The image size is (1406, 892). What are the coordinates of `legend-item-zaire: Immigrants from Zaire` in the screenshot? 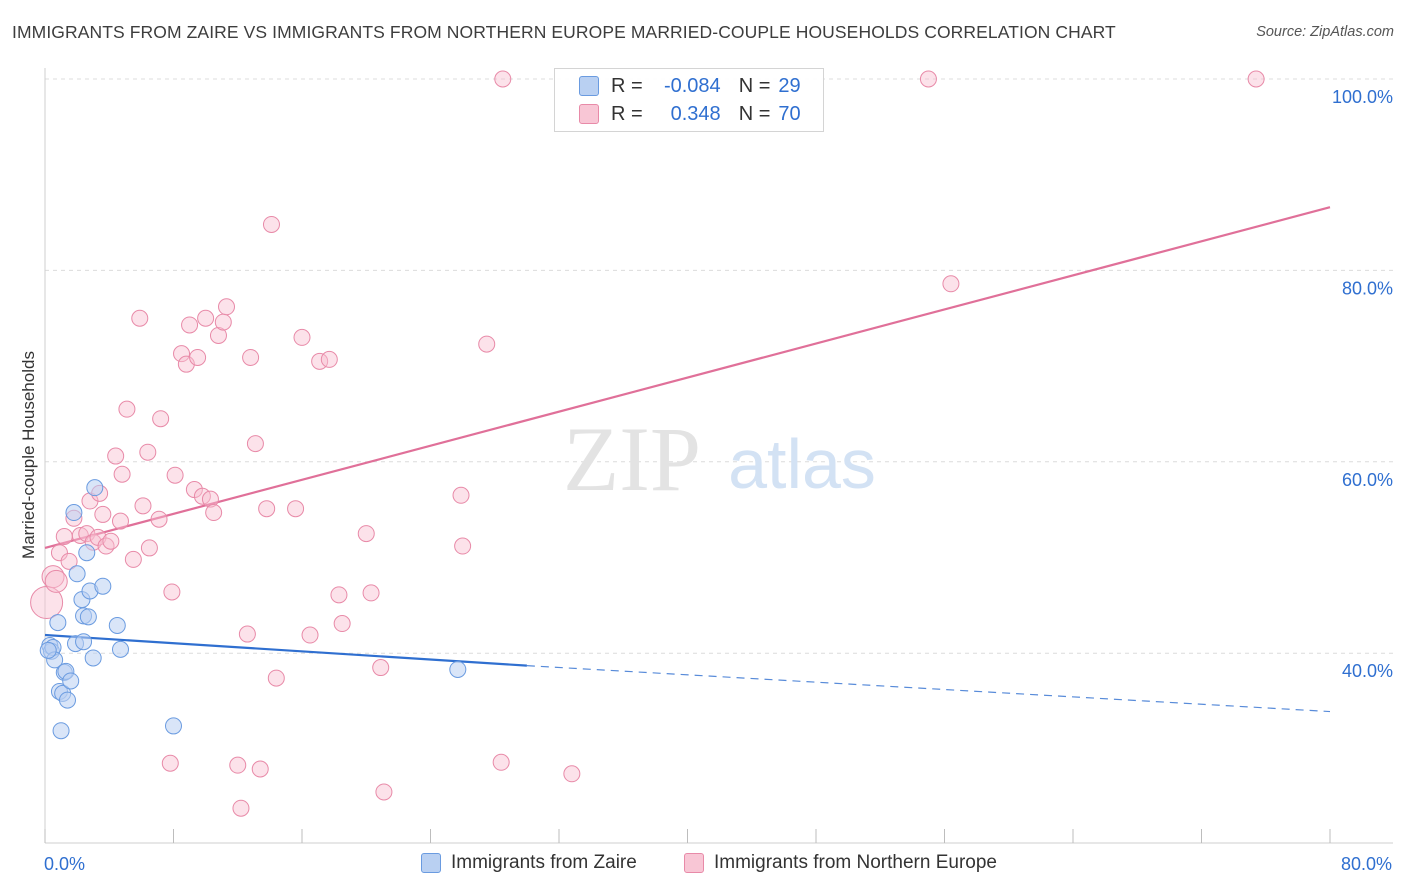 It's located at (529, 863).